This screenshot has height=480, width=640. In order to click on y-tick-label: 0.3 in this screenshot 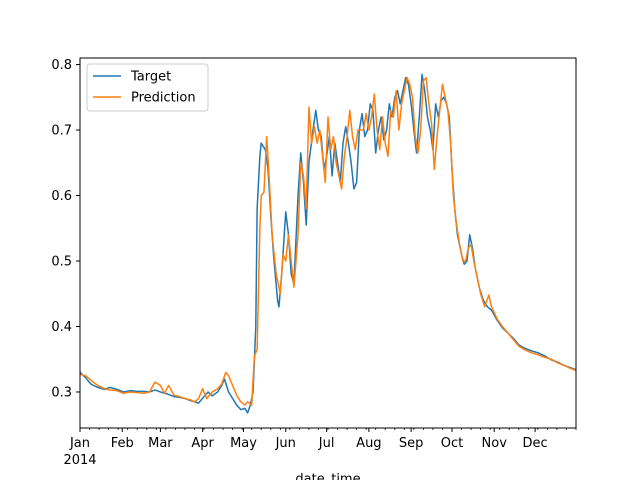, I will do `click(61, 392)`.